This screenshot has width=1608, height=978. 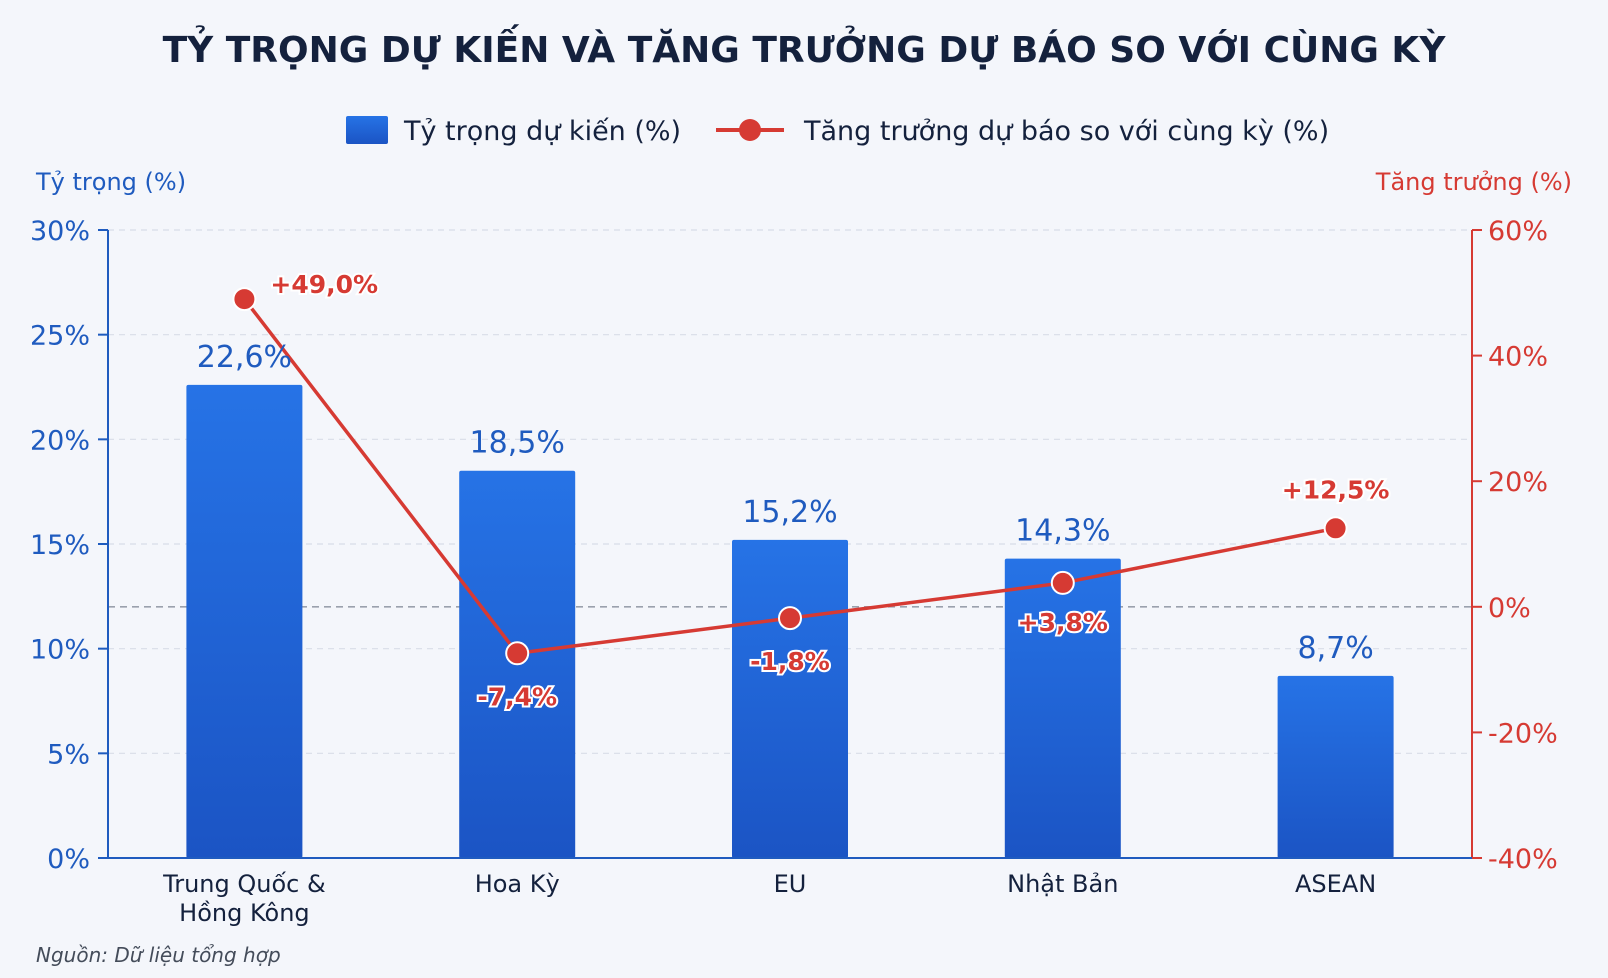 What do you see at coordinates (324, 284) in the screenshot?
I see `growth-value-label: +49,0%` at bounding box center [324, 284].